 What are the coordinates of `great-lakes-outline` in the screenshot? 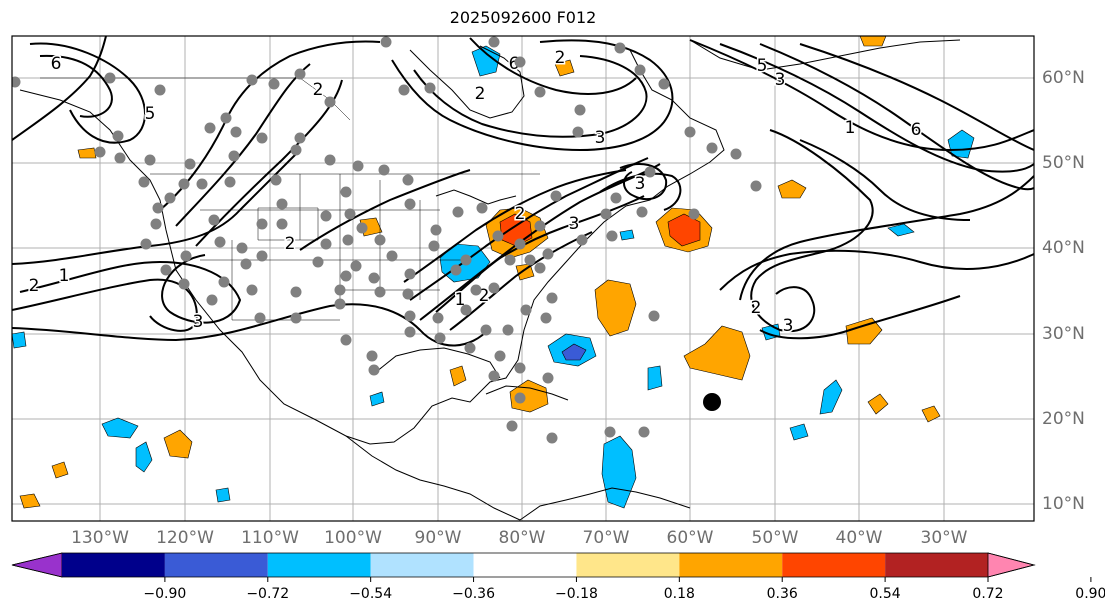 It's located at (476, 197).